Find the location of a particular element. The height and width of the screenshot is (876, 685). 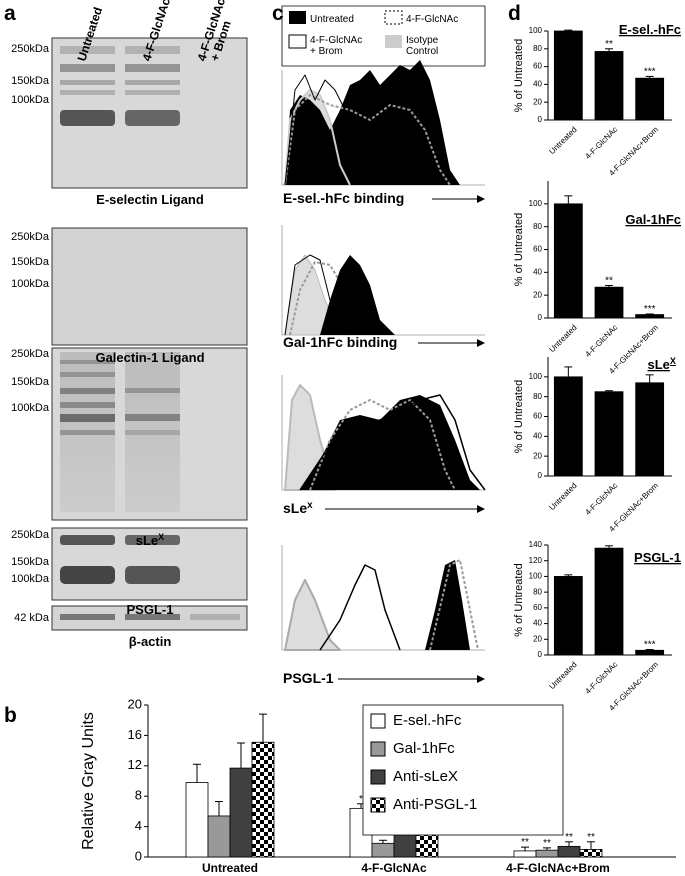

flow-legend-label: + Brom is located at coordinates (326, 51).